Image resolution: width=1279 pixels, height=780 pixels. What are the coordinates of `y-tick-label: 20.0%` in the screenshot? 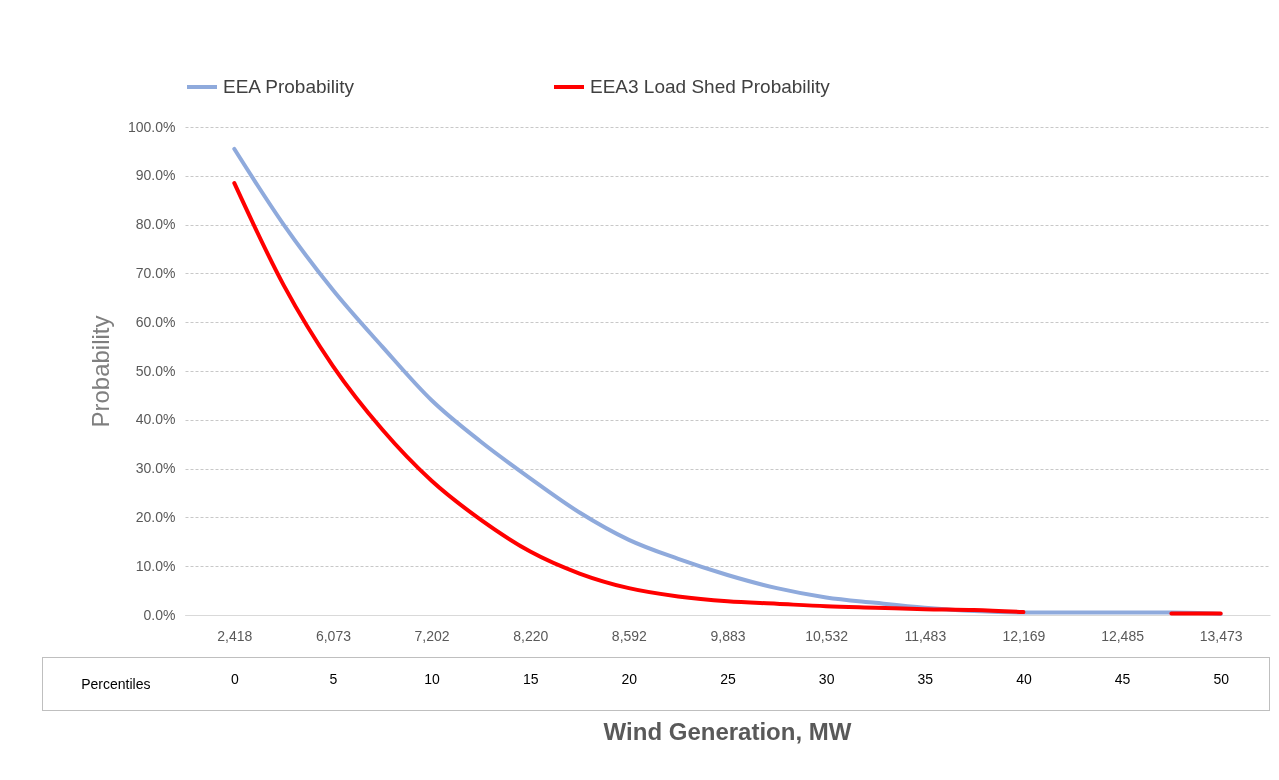 It's located at (155, 516).